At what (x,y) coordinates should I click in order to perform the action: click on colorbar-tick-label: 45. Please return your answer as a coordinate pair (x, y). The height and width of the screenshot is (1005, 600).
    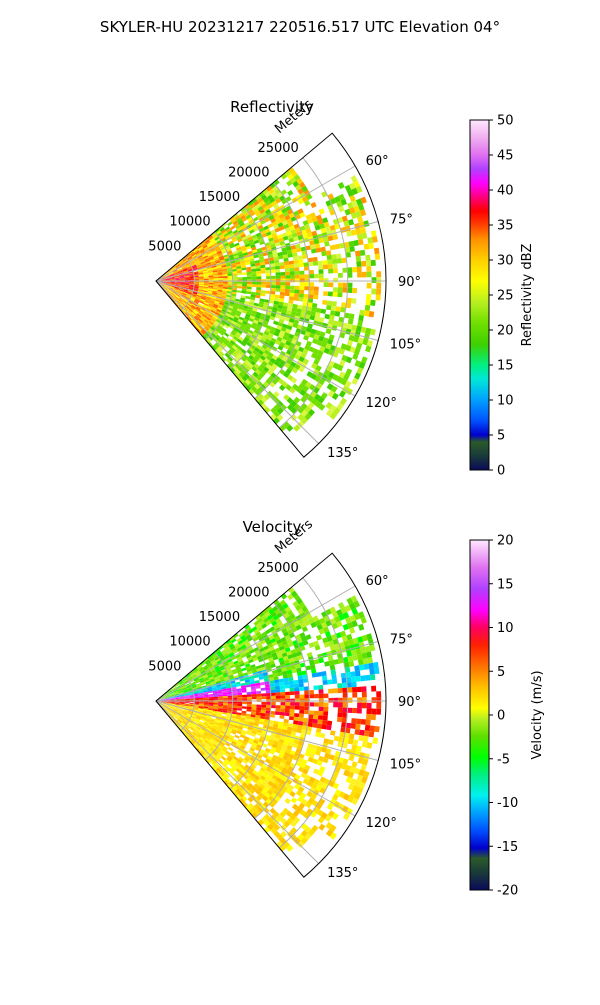
    Looking at the image, I should click on (505, 156).